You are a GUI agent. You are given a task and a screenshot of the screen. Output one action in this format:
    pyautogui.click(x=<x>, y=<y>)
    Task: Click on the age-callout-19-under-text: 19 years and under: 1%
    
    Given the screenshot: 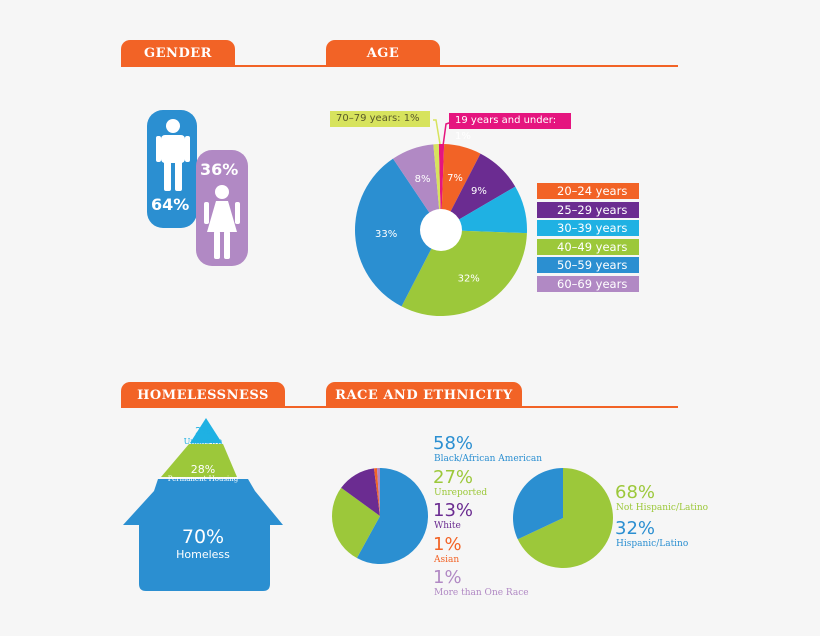 What is the action you would take?
    pyautogui.click(x=506, y=128)
    